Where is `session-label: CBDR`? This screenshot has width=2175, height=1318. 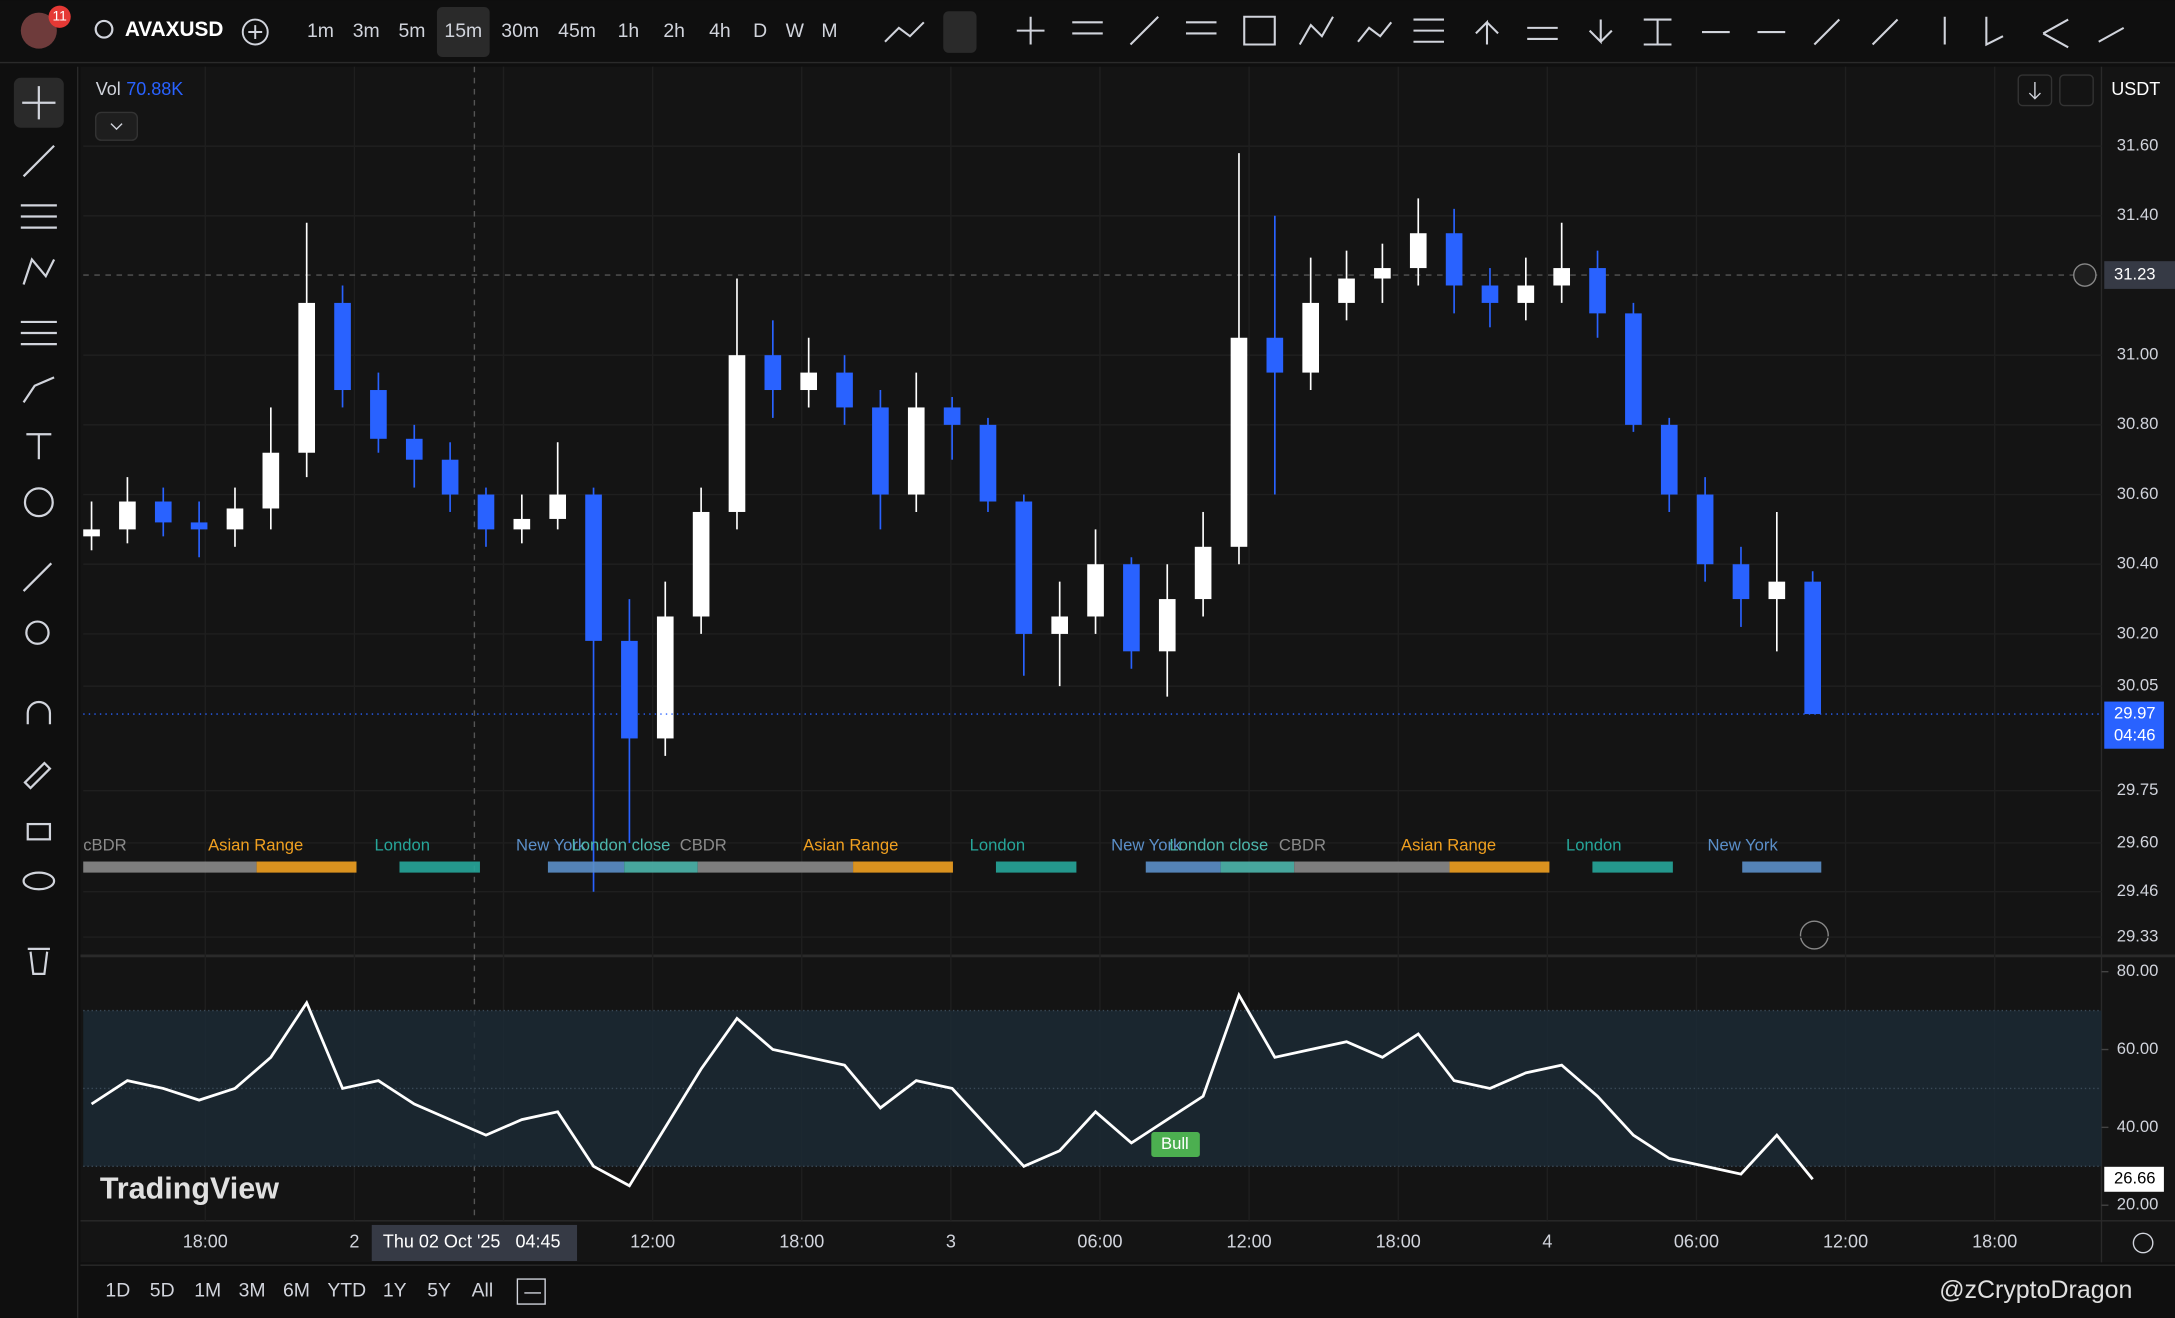 session-label: CBDR is located at coordinates (703, 845).